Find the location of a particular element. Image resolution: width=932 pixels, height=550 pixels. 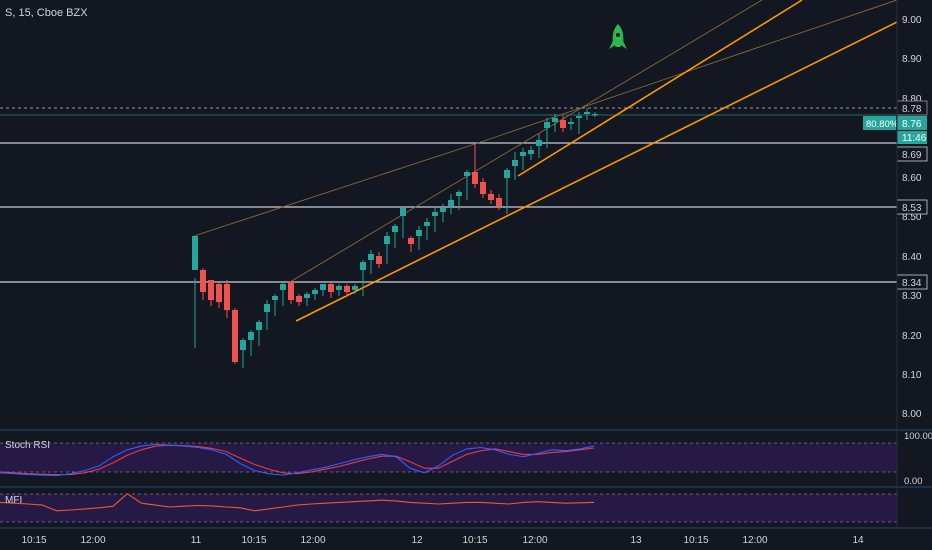

countdown-tag: 11:46 is located at coordinates (914, 138).